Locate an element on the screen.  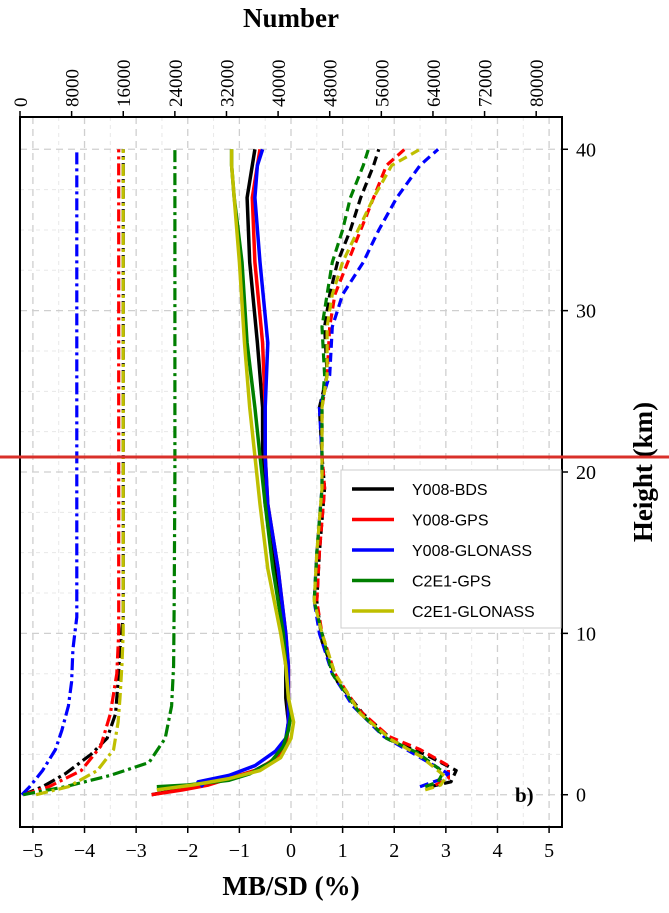
x-tick-label: −3 is located at coordinates (136, 851).